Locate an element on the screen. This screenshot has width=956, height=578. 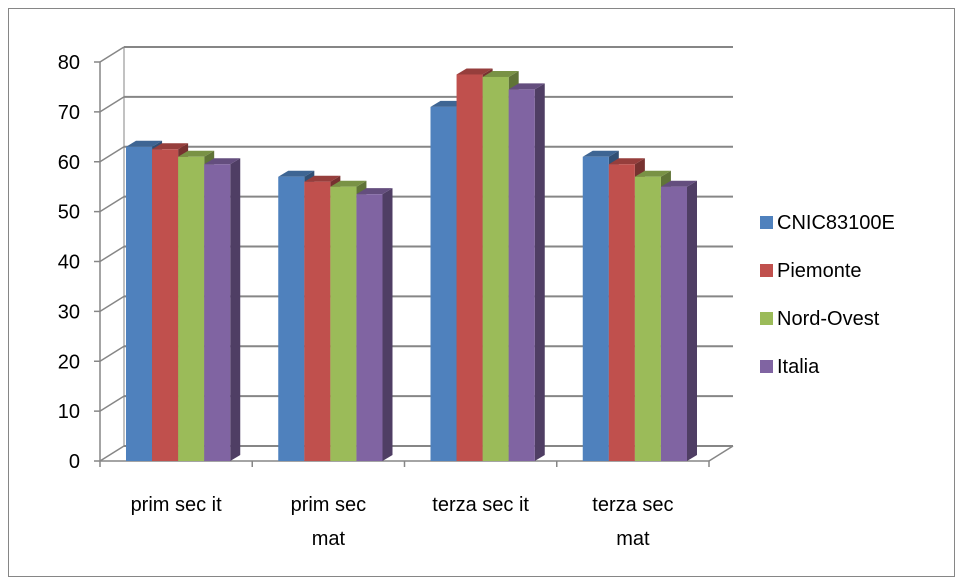
legend-label: Nord-Ovest is located at coordinates (828, 319).